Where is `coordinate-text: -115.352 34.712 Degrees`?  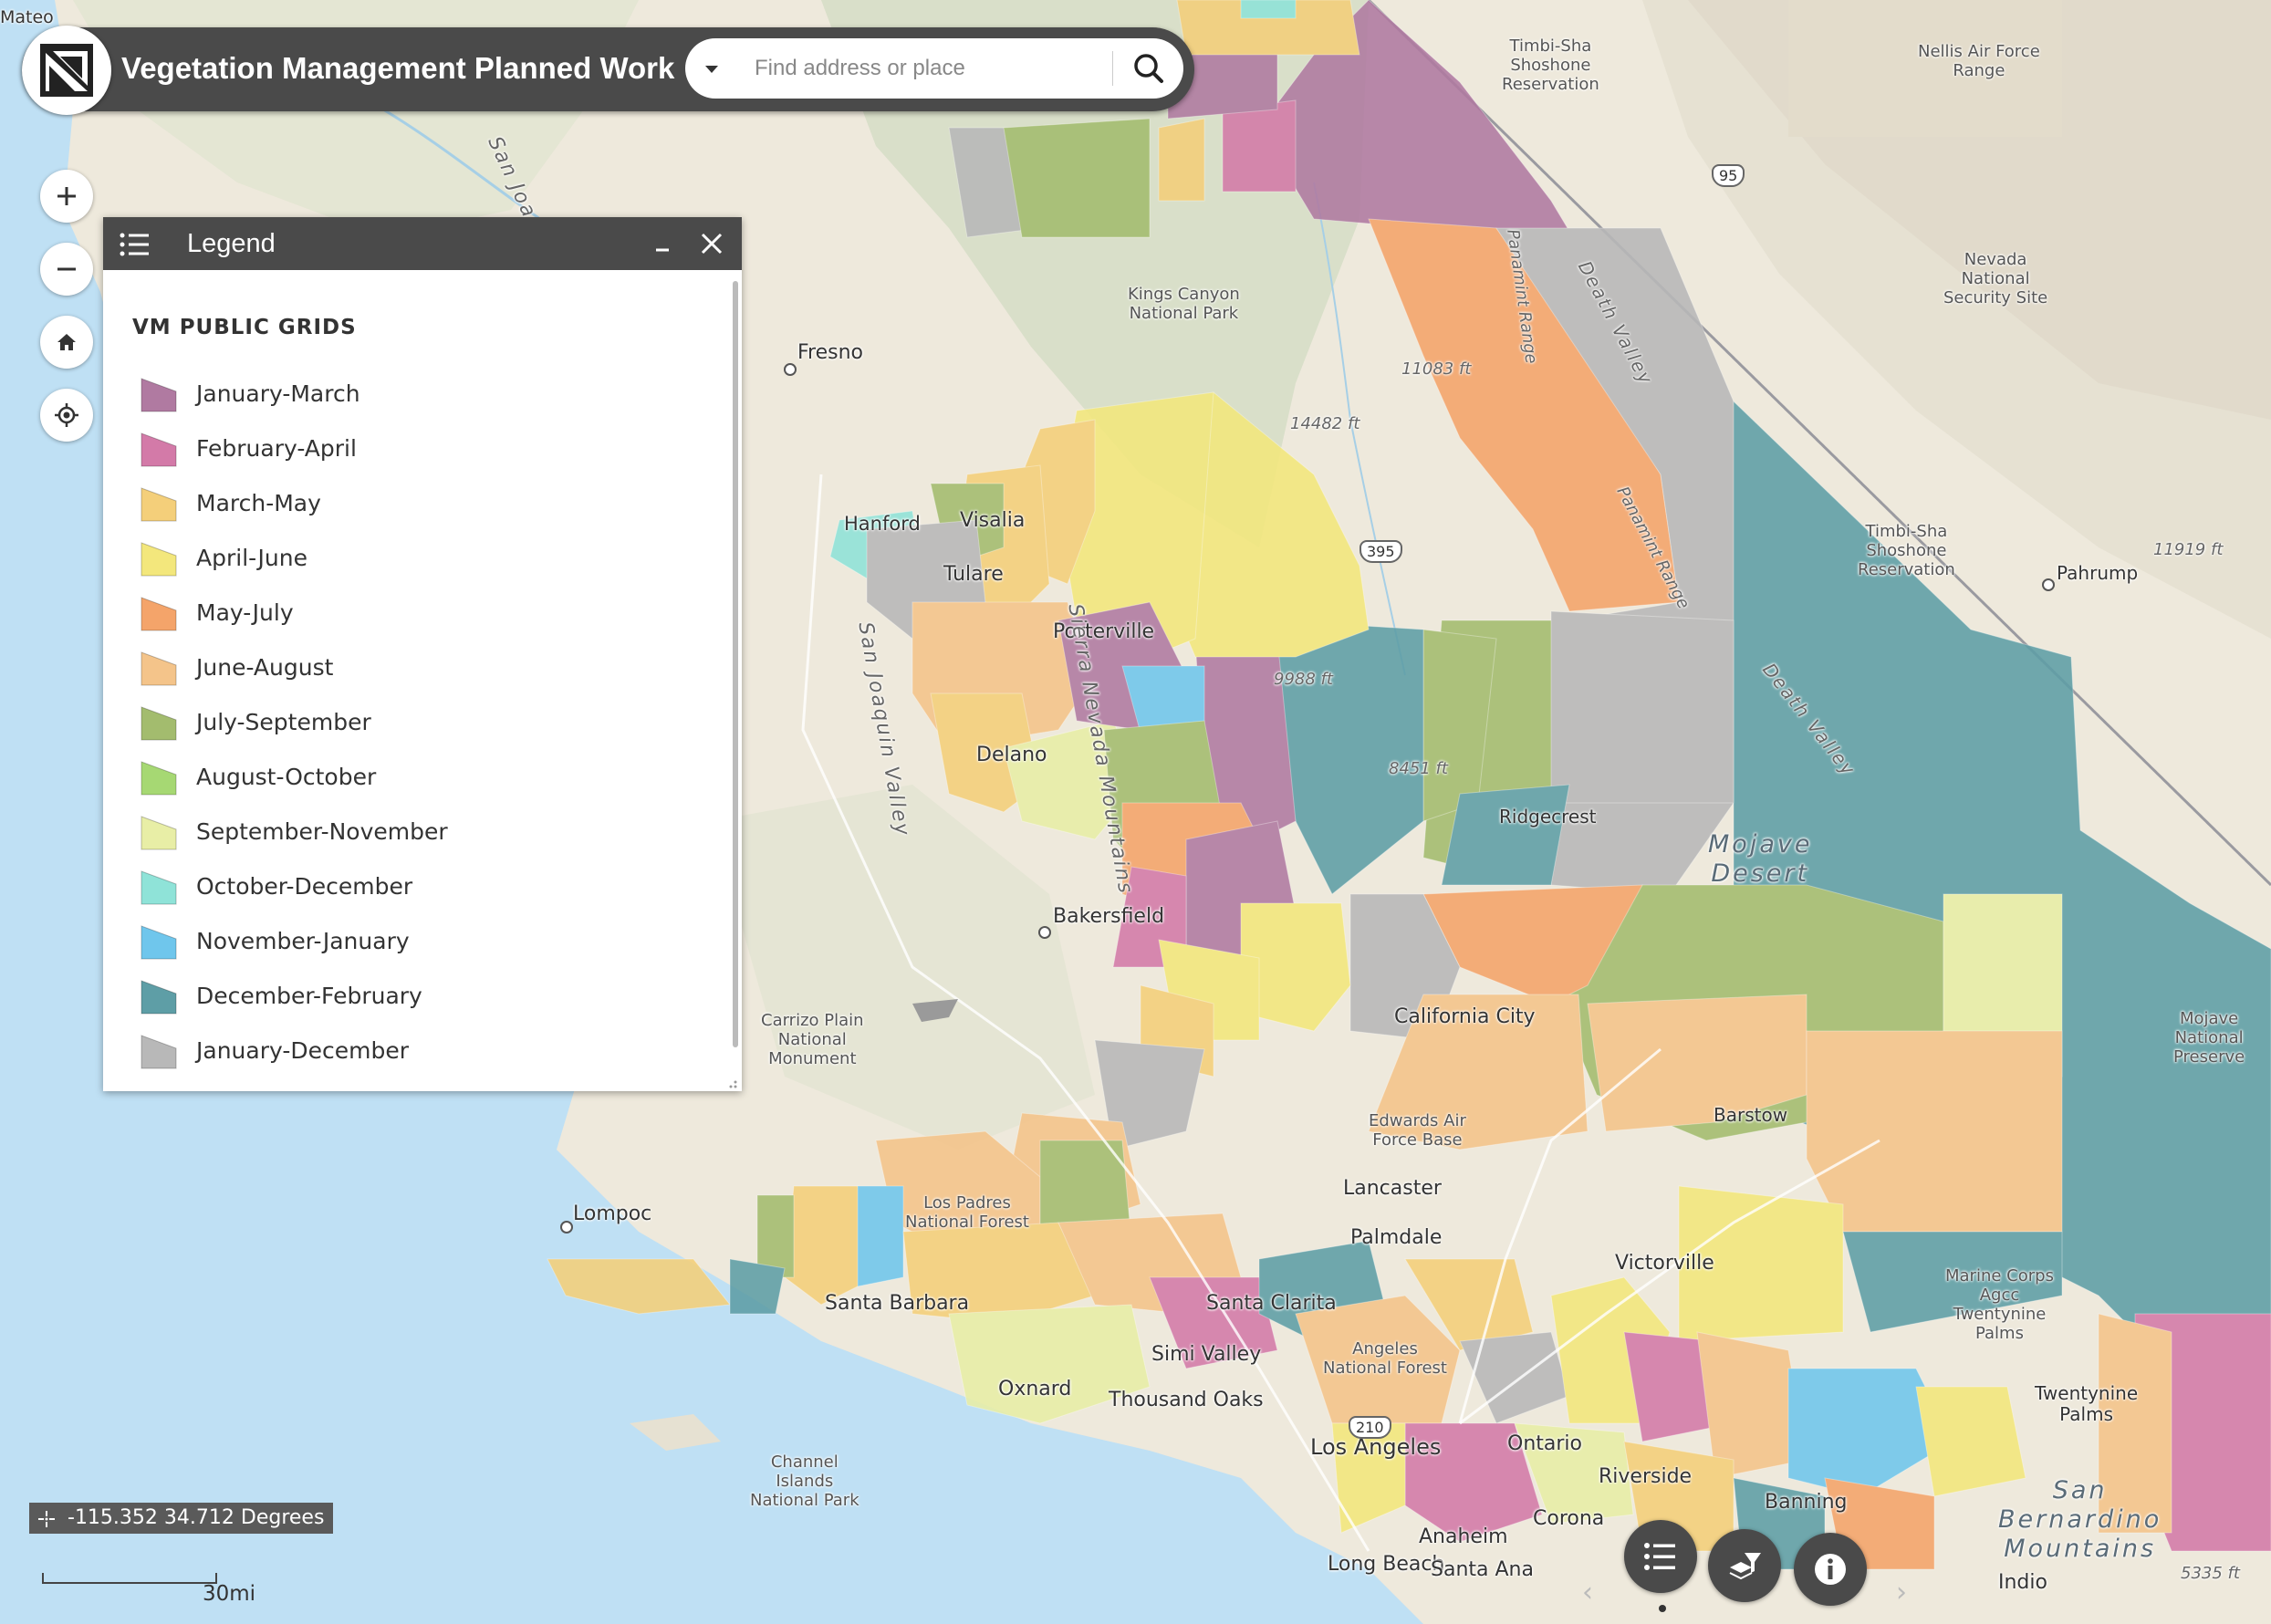 coordinate-text: -115.352 34.712 Degrees is located at coordinates (197, 1517).